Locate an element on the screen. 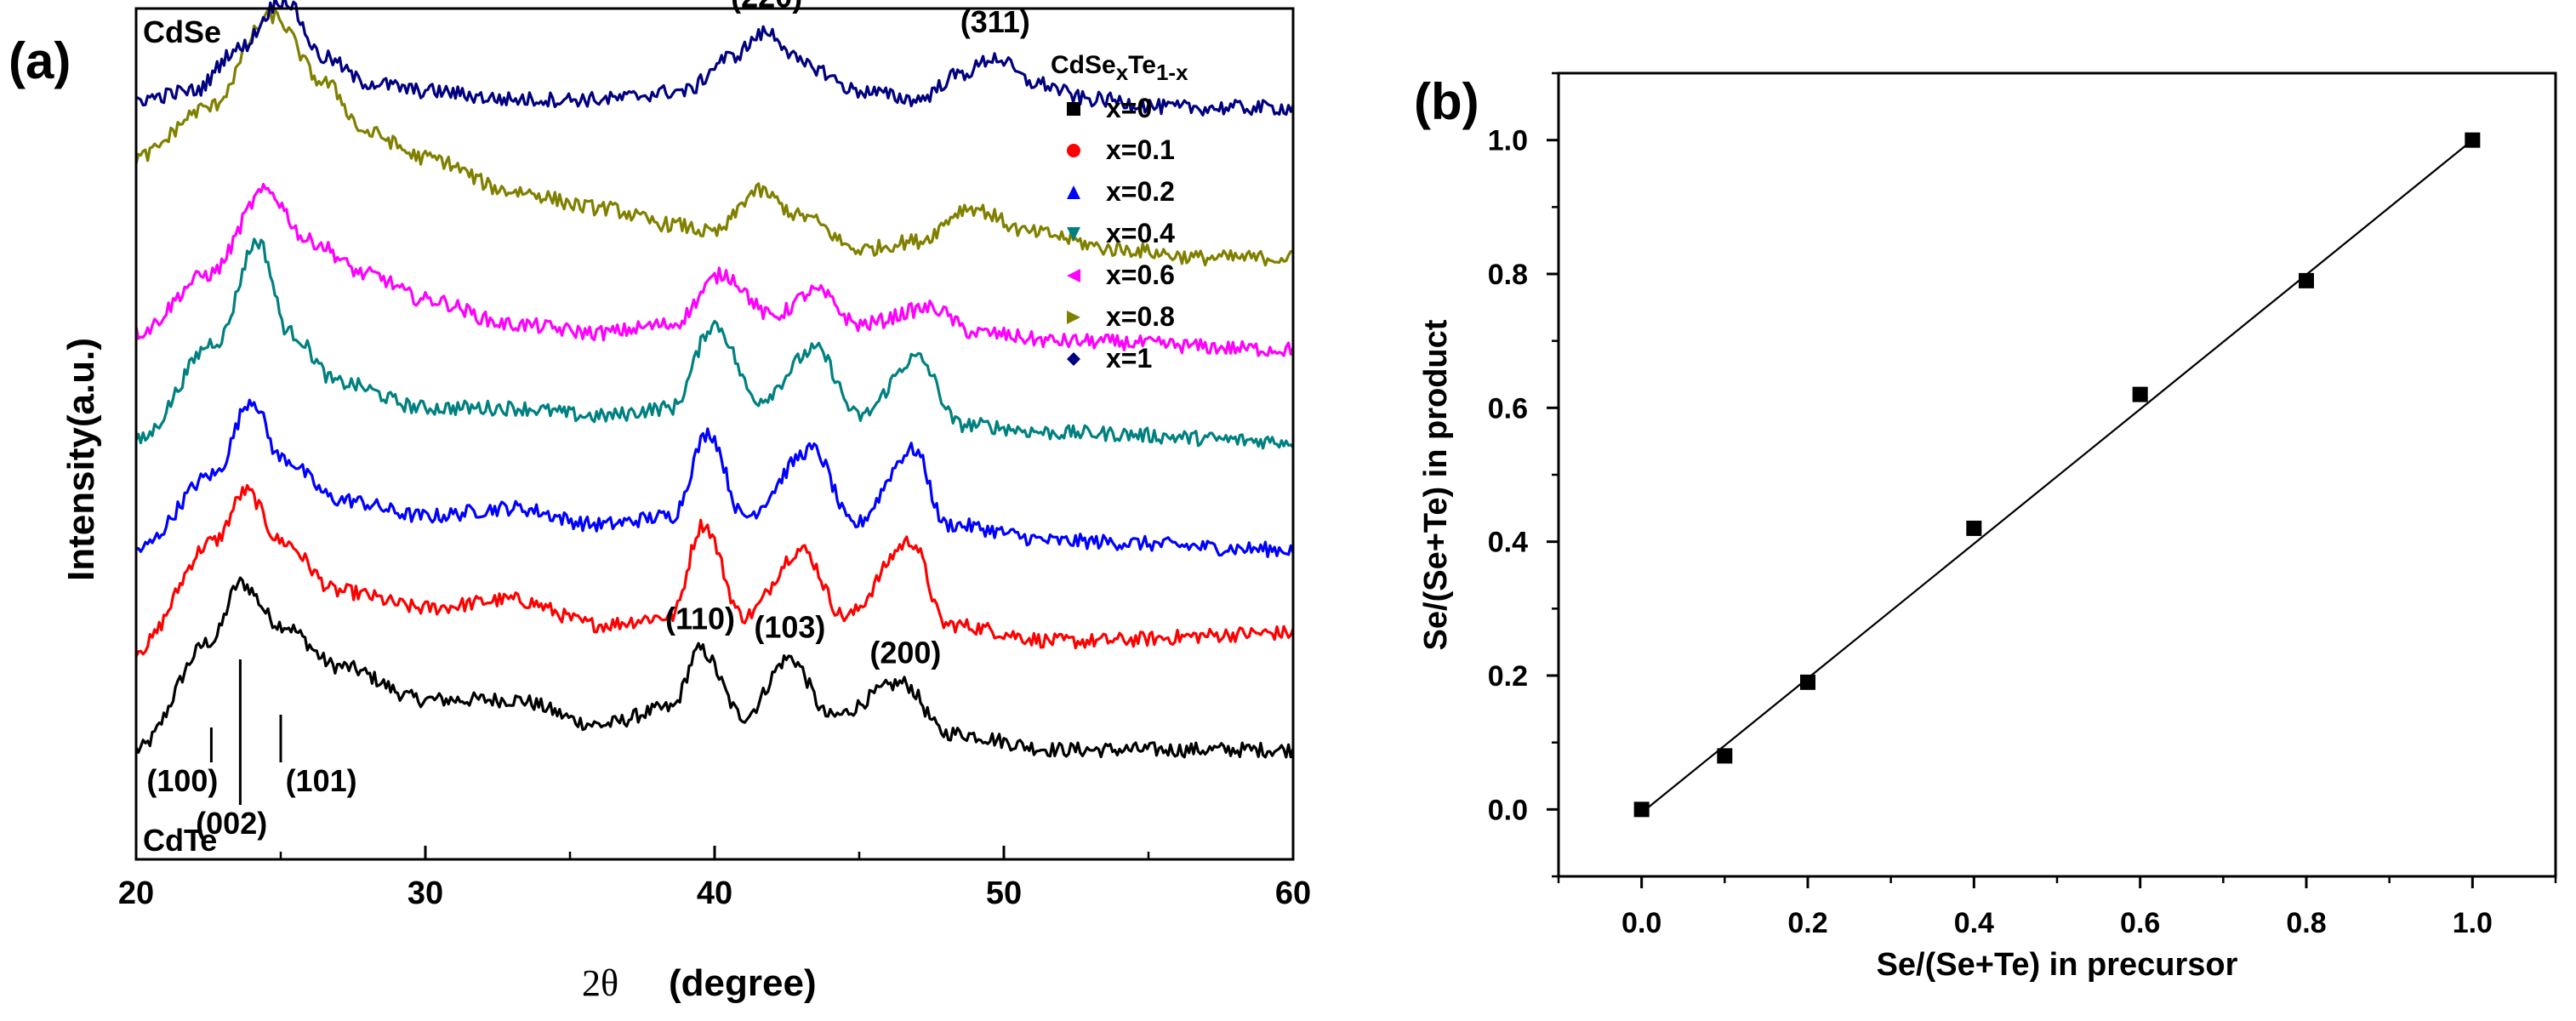 This screenshot has width=2576, height=1021. panel-b-y-axis-label: Se/(Se+Te) in product is located at coordinates (1436, 484).